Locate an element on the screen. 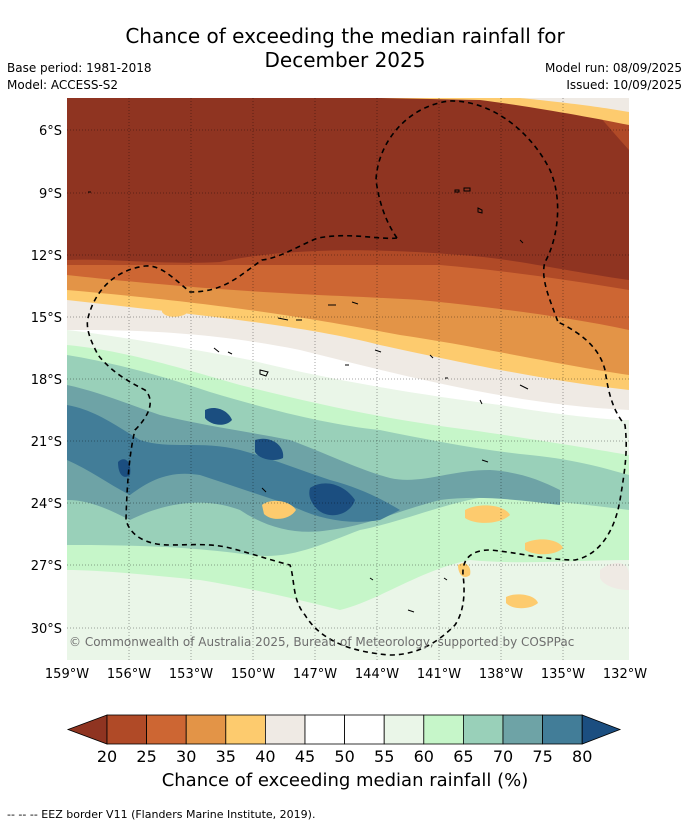  colorbar-tick-label: 55 is located at coordinates (384, 756).